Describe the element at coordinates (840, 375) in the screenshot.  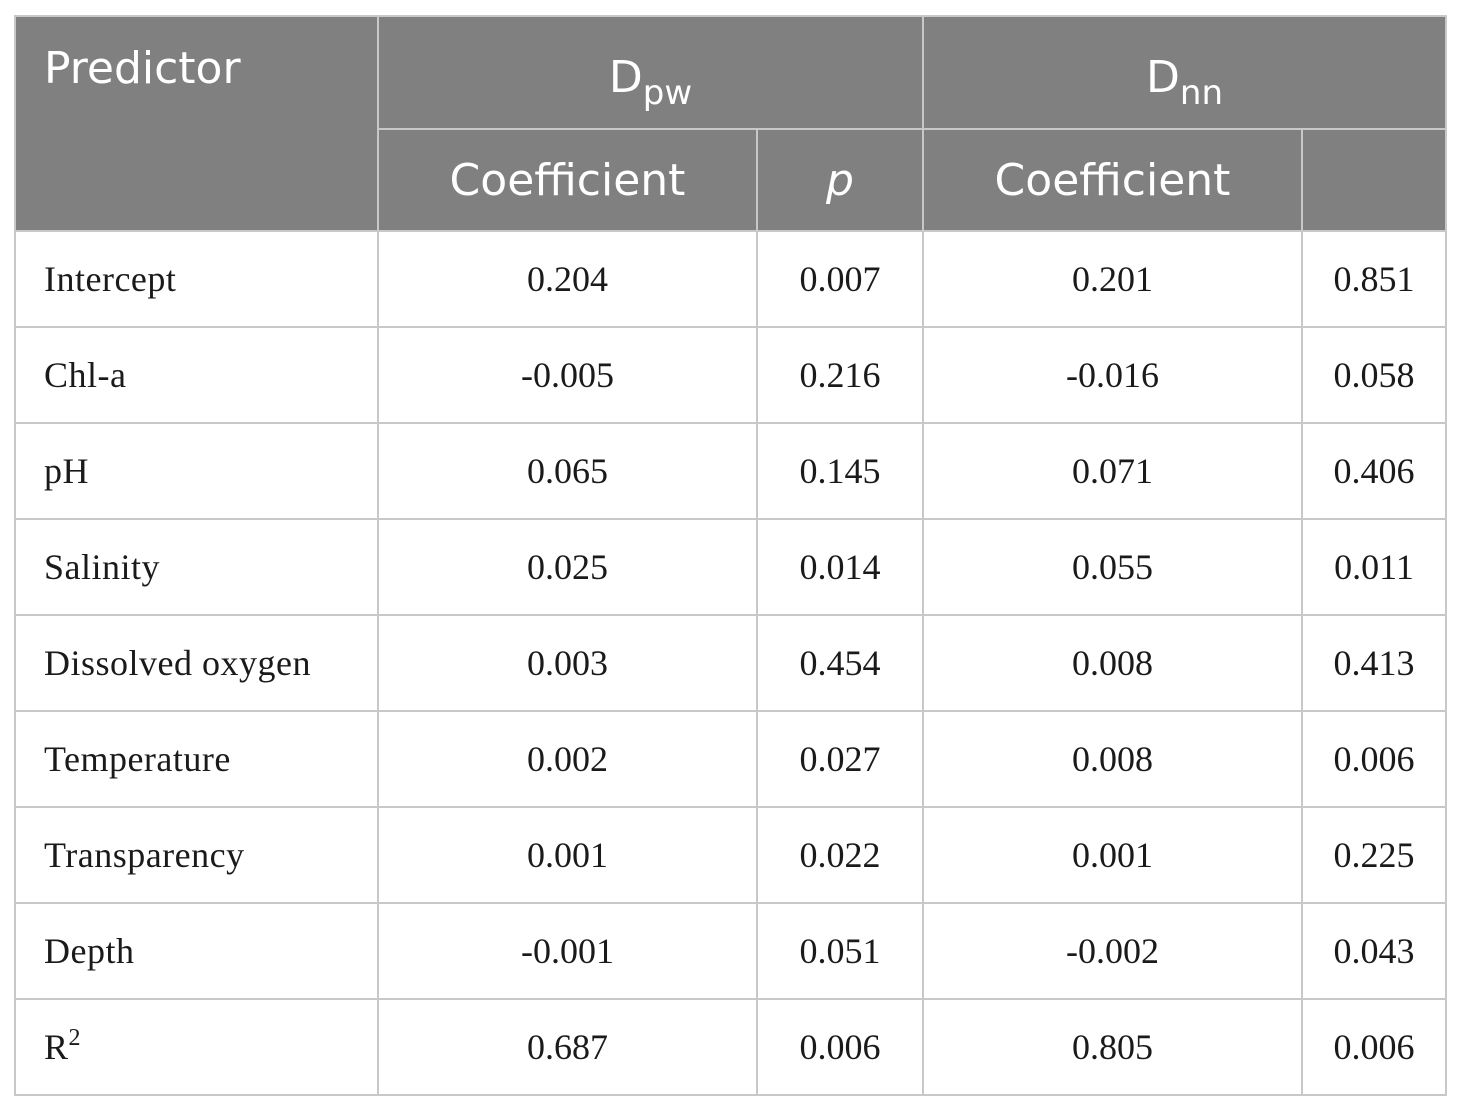
I see `dpw-p-cell: 0.216` at that location.